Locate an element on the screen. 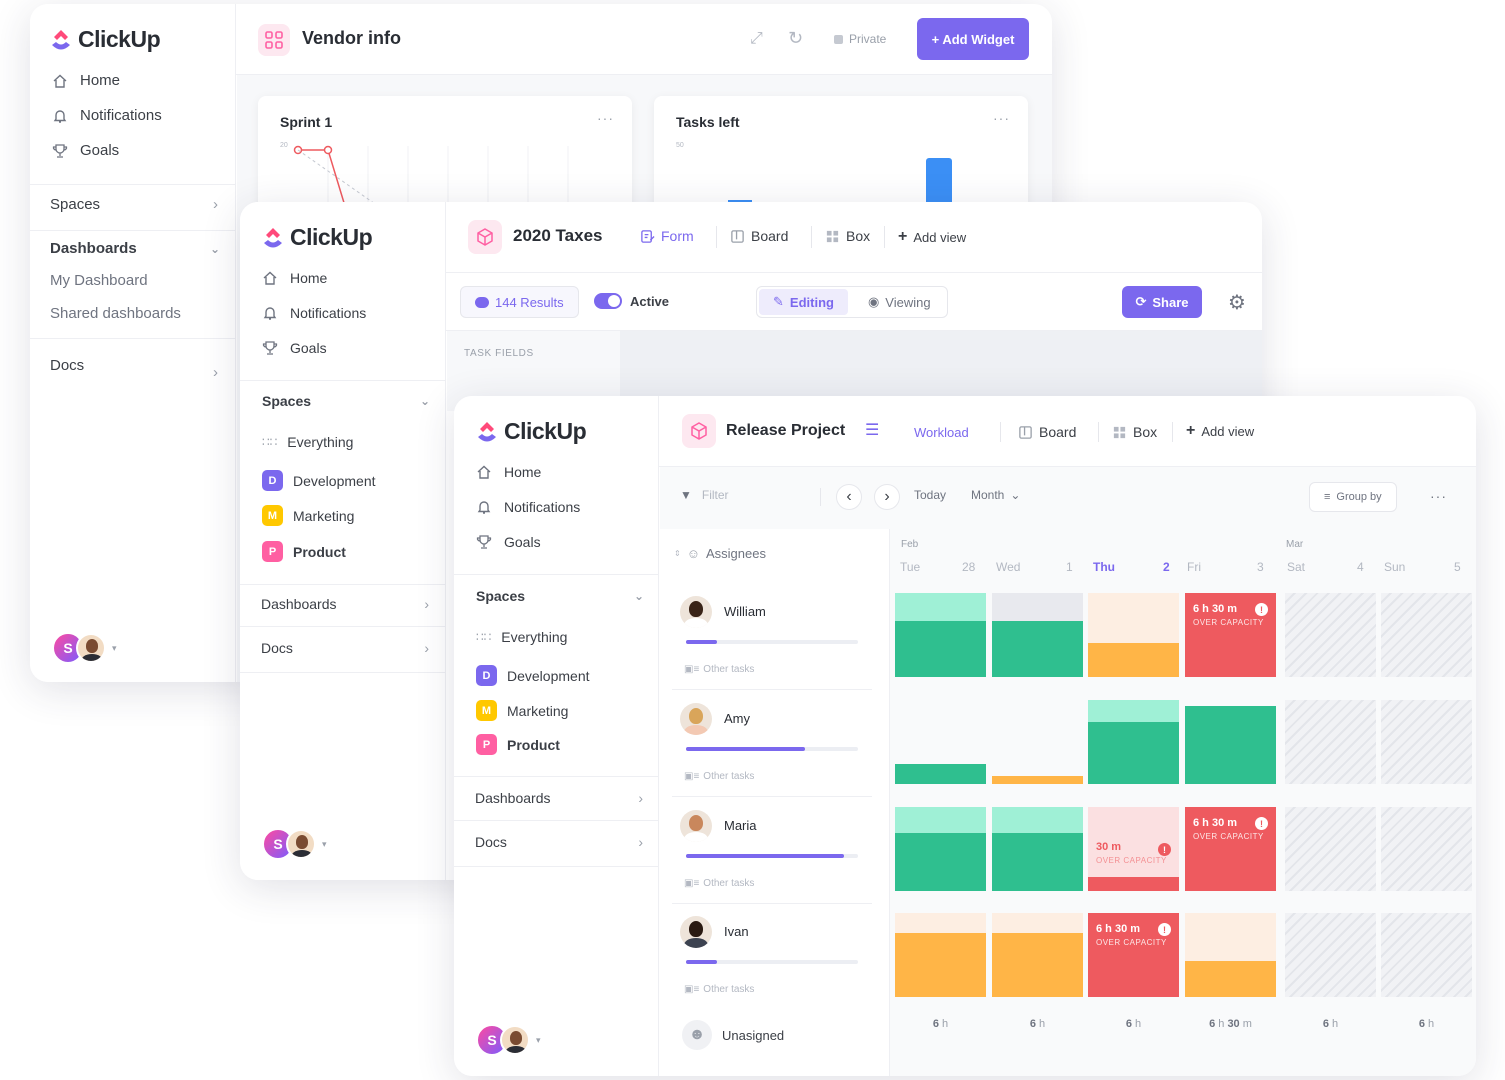  viewing-button: ◉ Viewing is located at coordinates (899, 302).